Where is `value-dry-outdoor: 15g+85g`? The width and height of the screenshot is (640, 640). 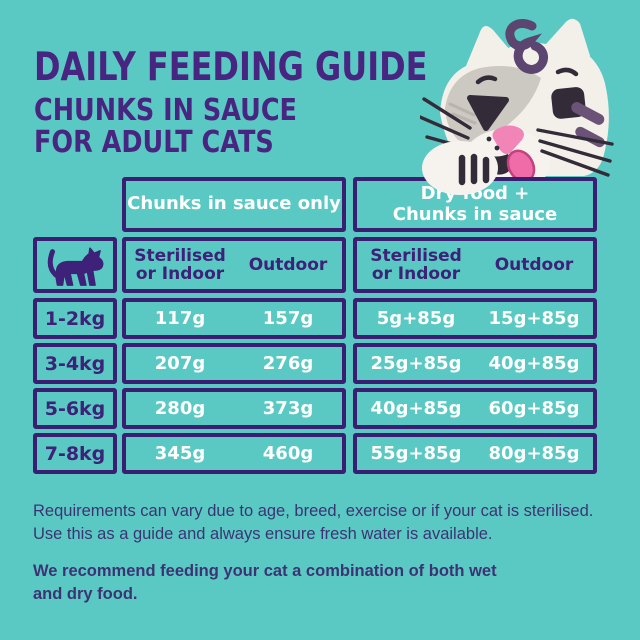
value-dry-outdoor: 15g+85g is located at coordinates (534, 318).